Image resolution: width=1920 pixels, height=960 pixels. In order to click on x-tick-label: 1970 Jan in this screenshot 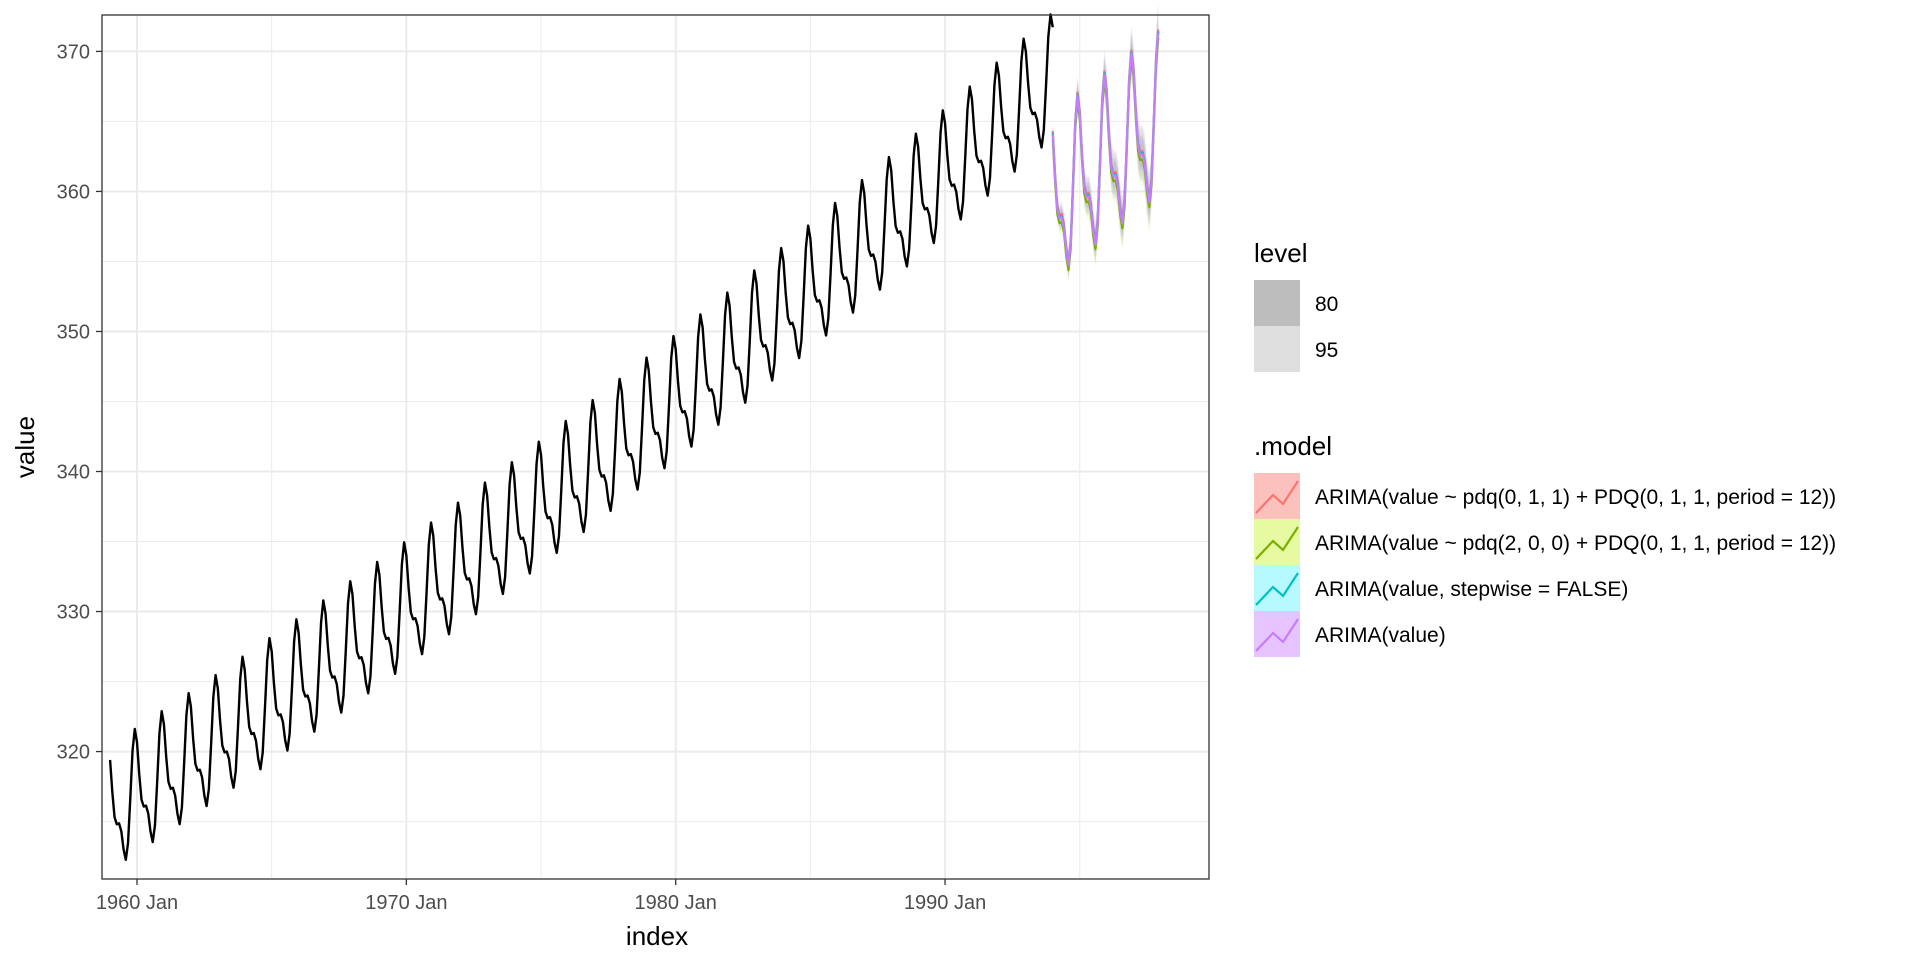, I will do `click(406, 903)`.